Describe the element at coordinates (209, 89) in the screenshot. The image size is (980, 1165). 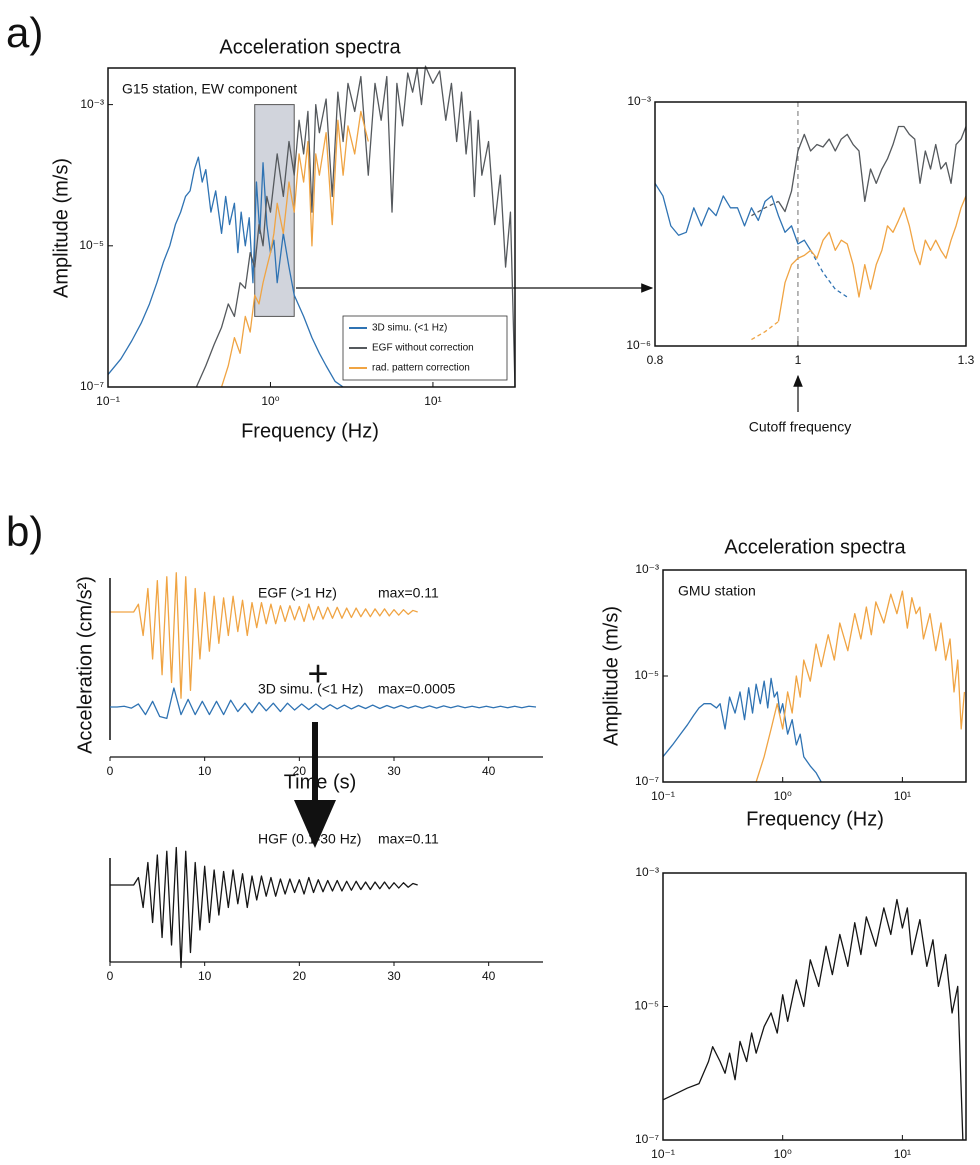
I see `annotation: G15 station, EW component` at that location.